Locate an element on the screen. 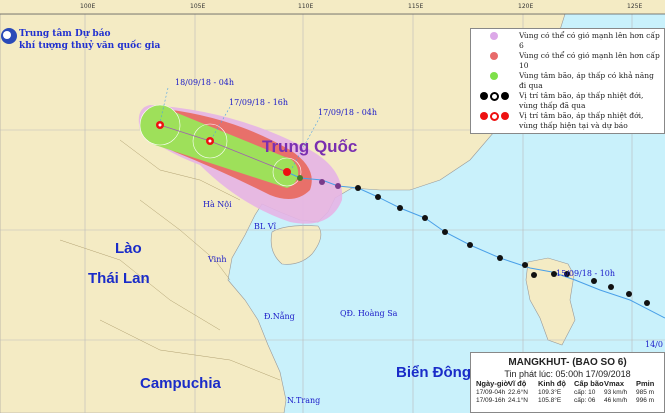  lon-label: 125E is located at coordinates (635, 6).